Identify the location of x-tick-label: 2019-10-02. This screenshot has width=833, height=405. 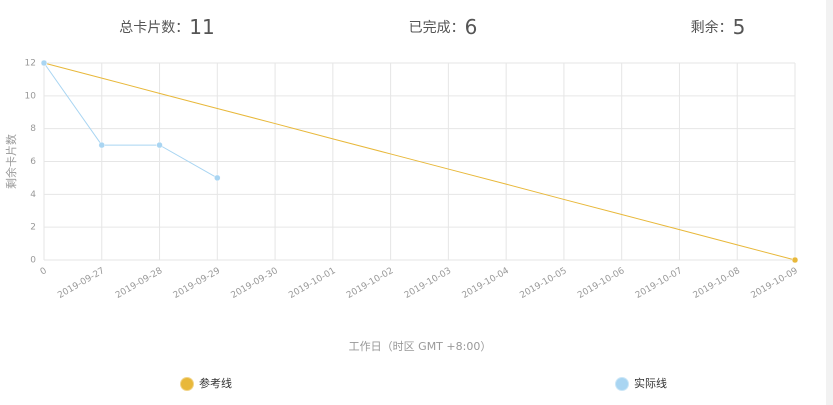
(370, 283).